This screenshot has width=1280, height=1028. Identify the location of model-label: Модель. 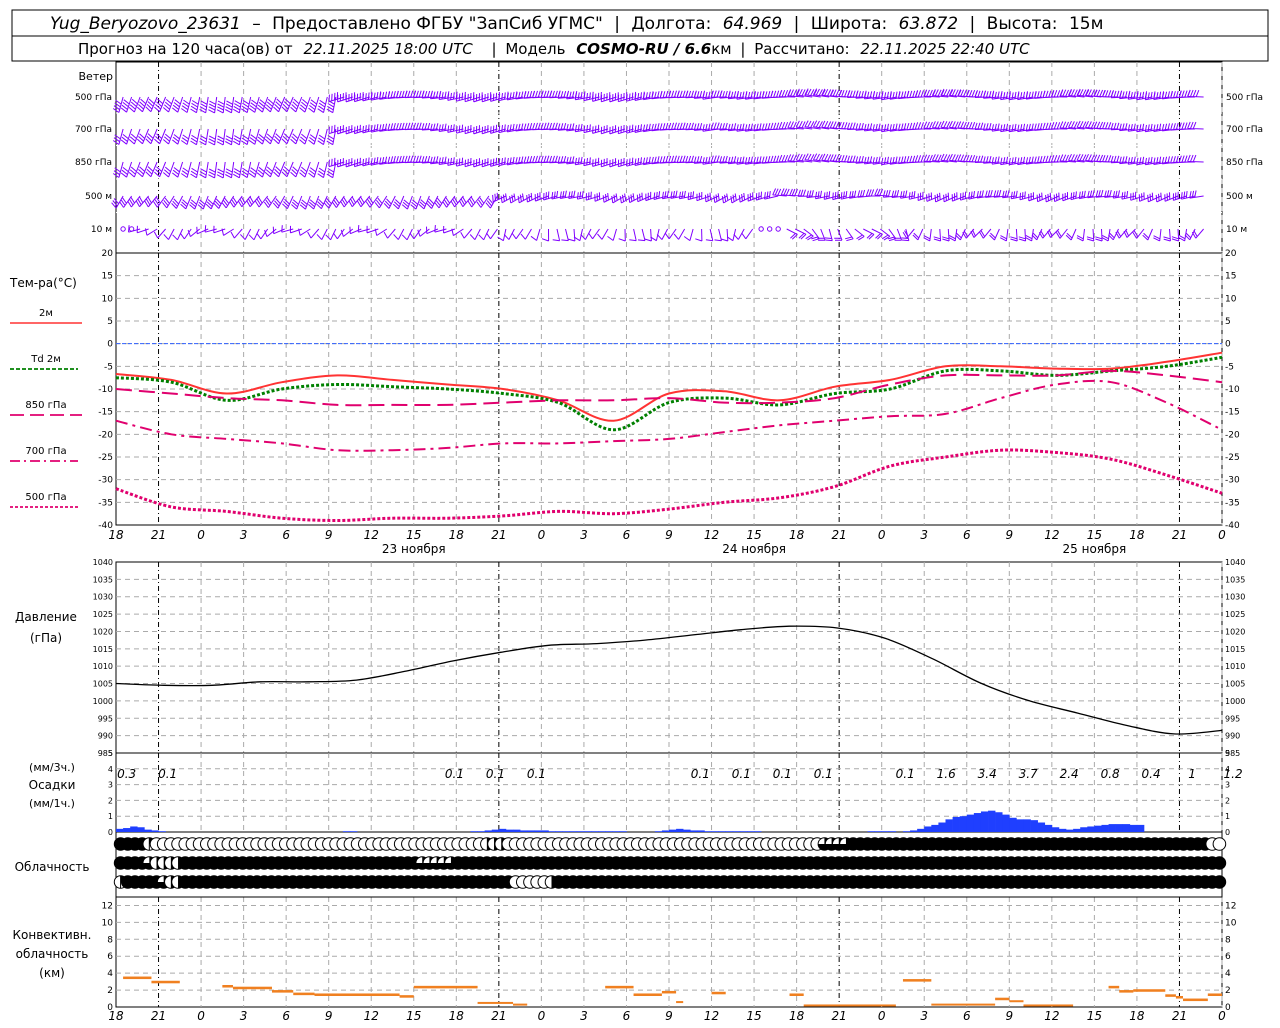
(535, 49).